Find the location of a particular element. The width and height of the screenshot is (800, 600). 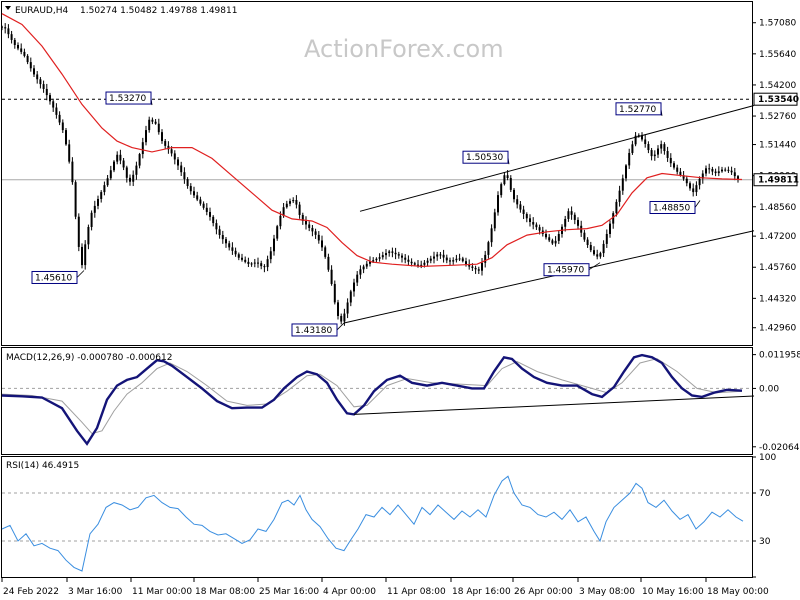

price-label: 1.52770 is located at coordinates (637, 110).